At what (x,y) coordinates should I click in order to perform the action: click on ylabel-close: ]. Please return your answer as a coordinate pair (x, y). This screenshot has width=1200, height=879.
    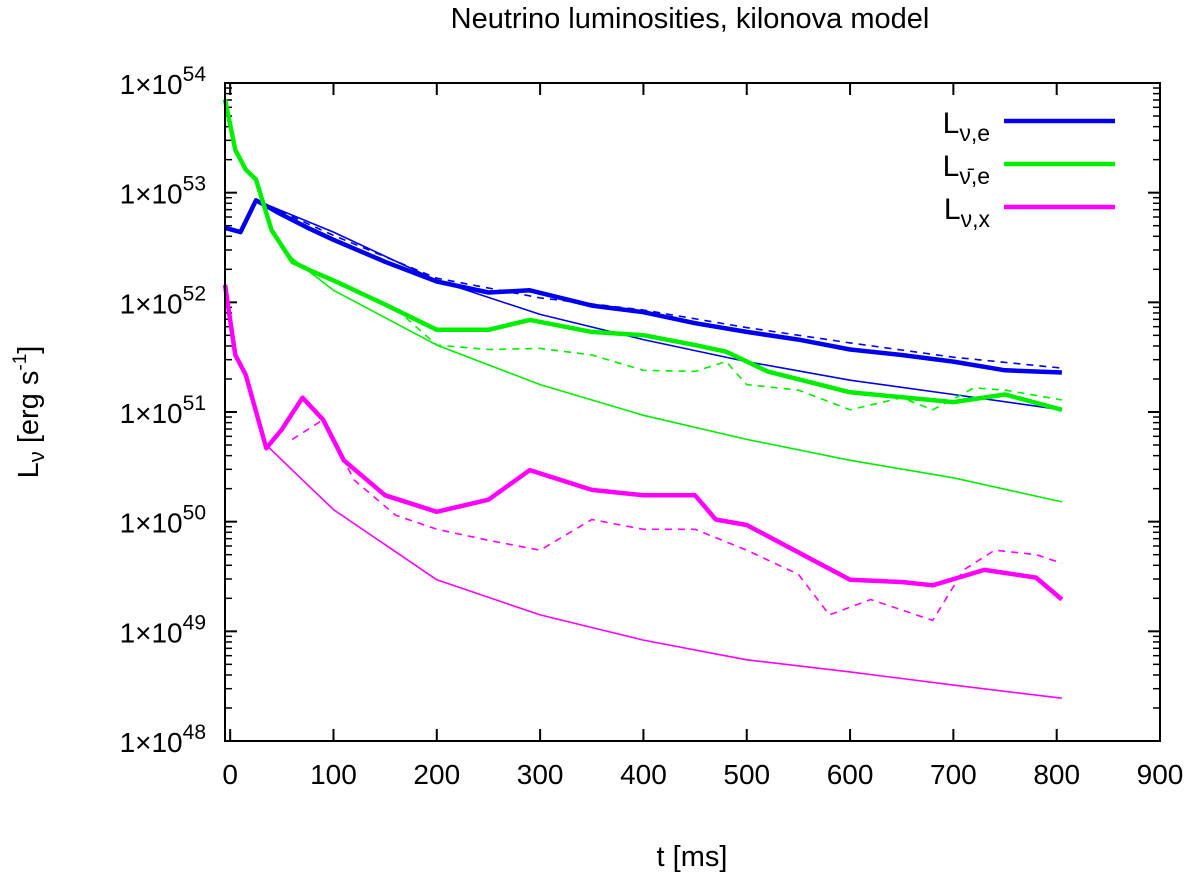
    Looking at the image, I should click on (29, 350).